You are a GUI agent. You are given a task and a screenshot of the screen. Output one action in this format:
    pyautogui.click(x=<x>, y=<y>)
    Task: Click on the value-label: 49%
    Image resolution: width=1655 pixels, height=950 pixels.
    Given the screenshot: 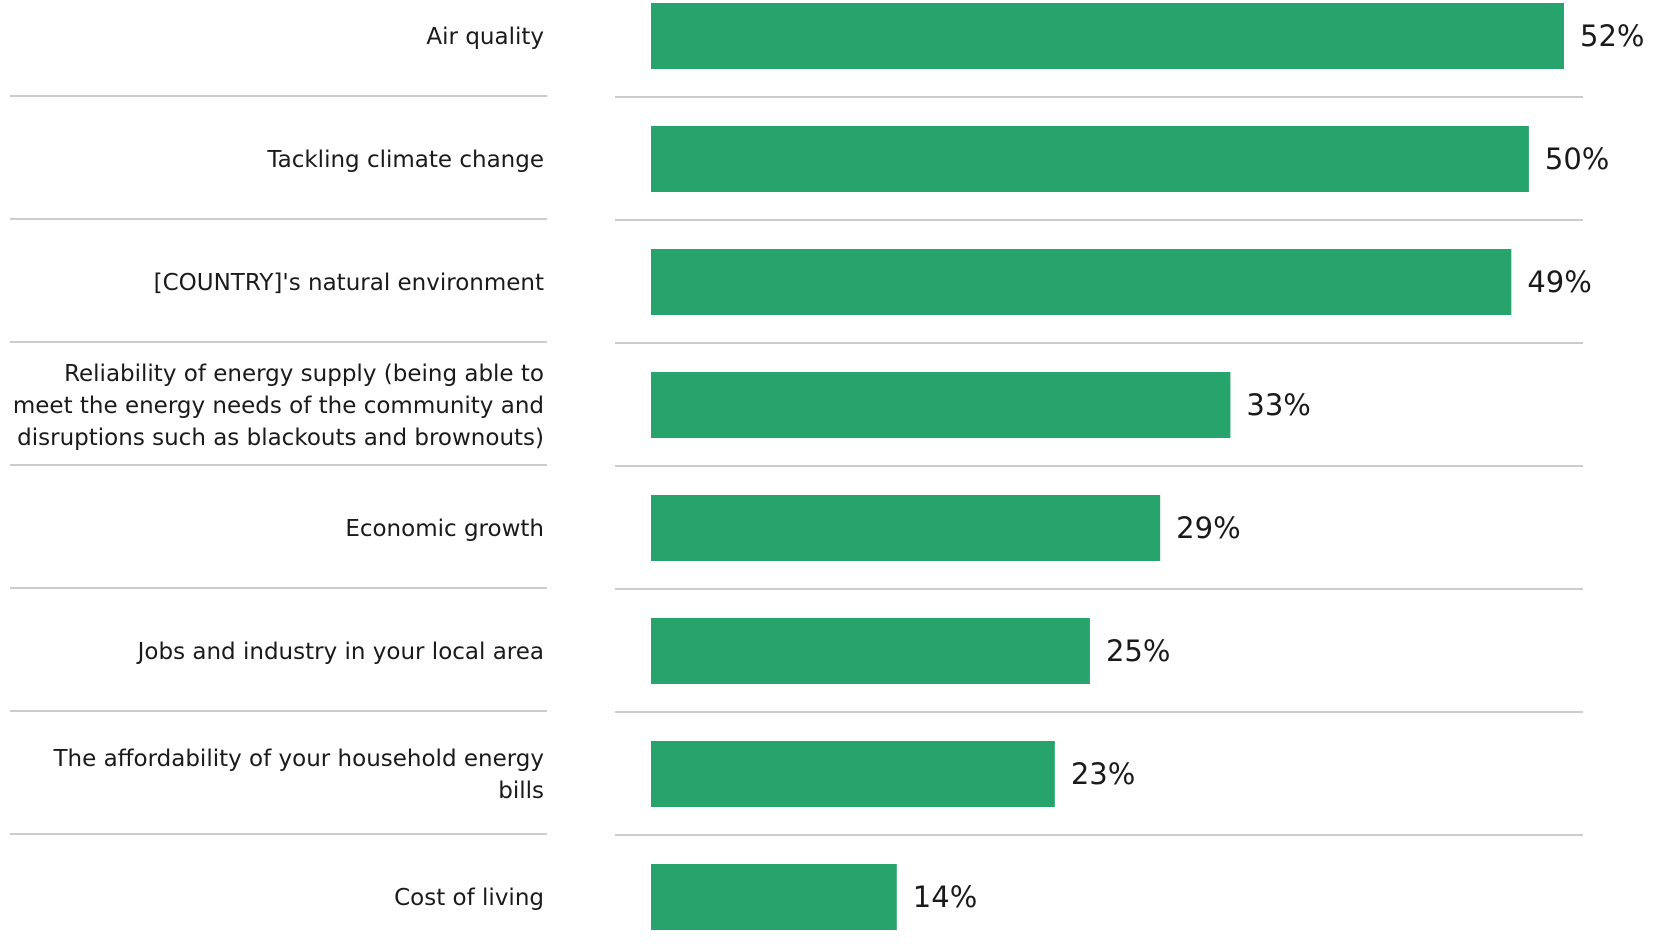 What is the action you would take?
    pyautogui.click(x=1559, y=282)
    